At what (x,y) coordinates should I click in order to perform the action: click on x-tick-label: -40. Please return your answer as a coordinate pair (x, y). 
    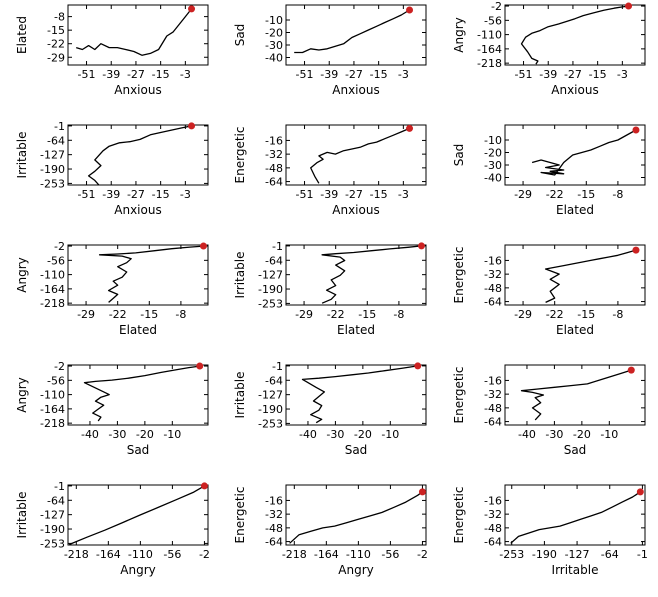
    Looking at the image, I should click on (90, 434).